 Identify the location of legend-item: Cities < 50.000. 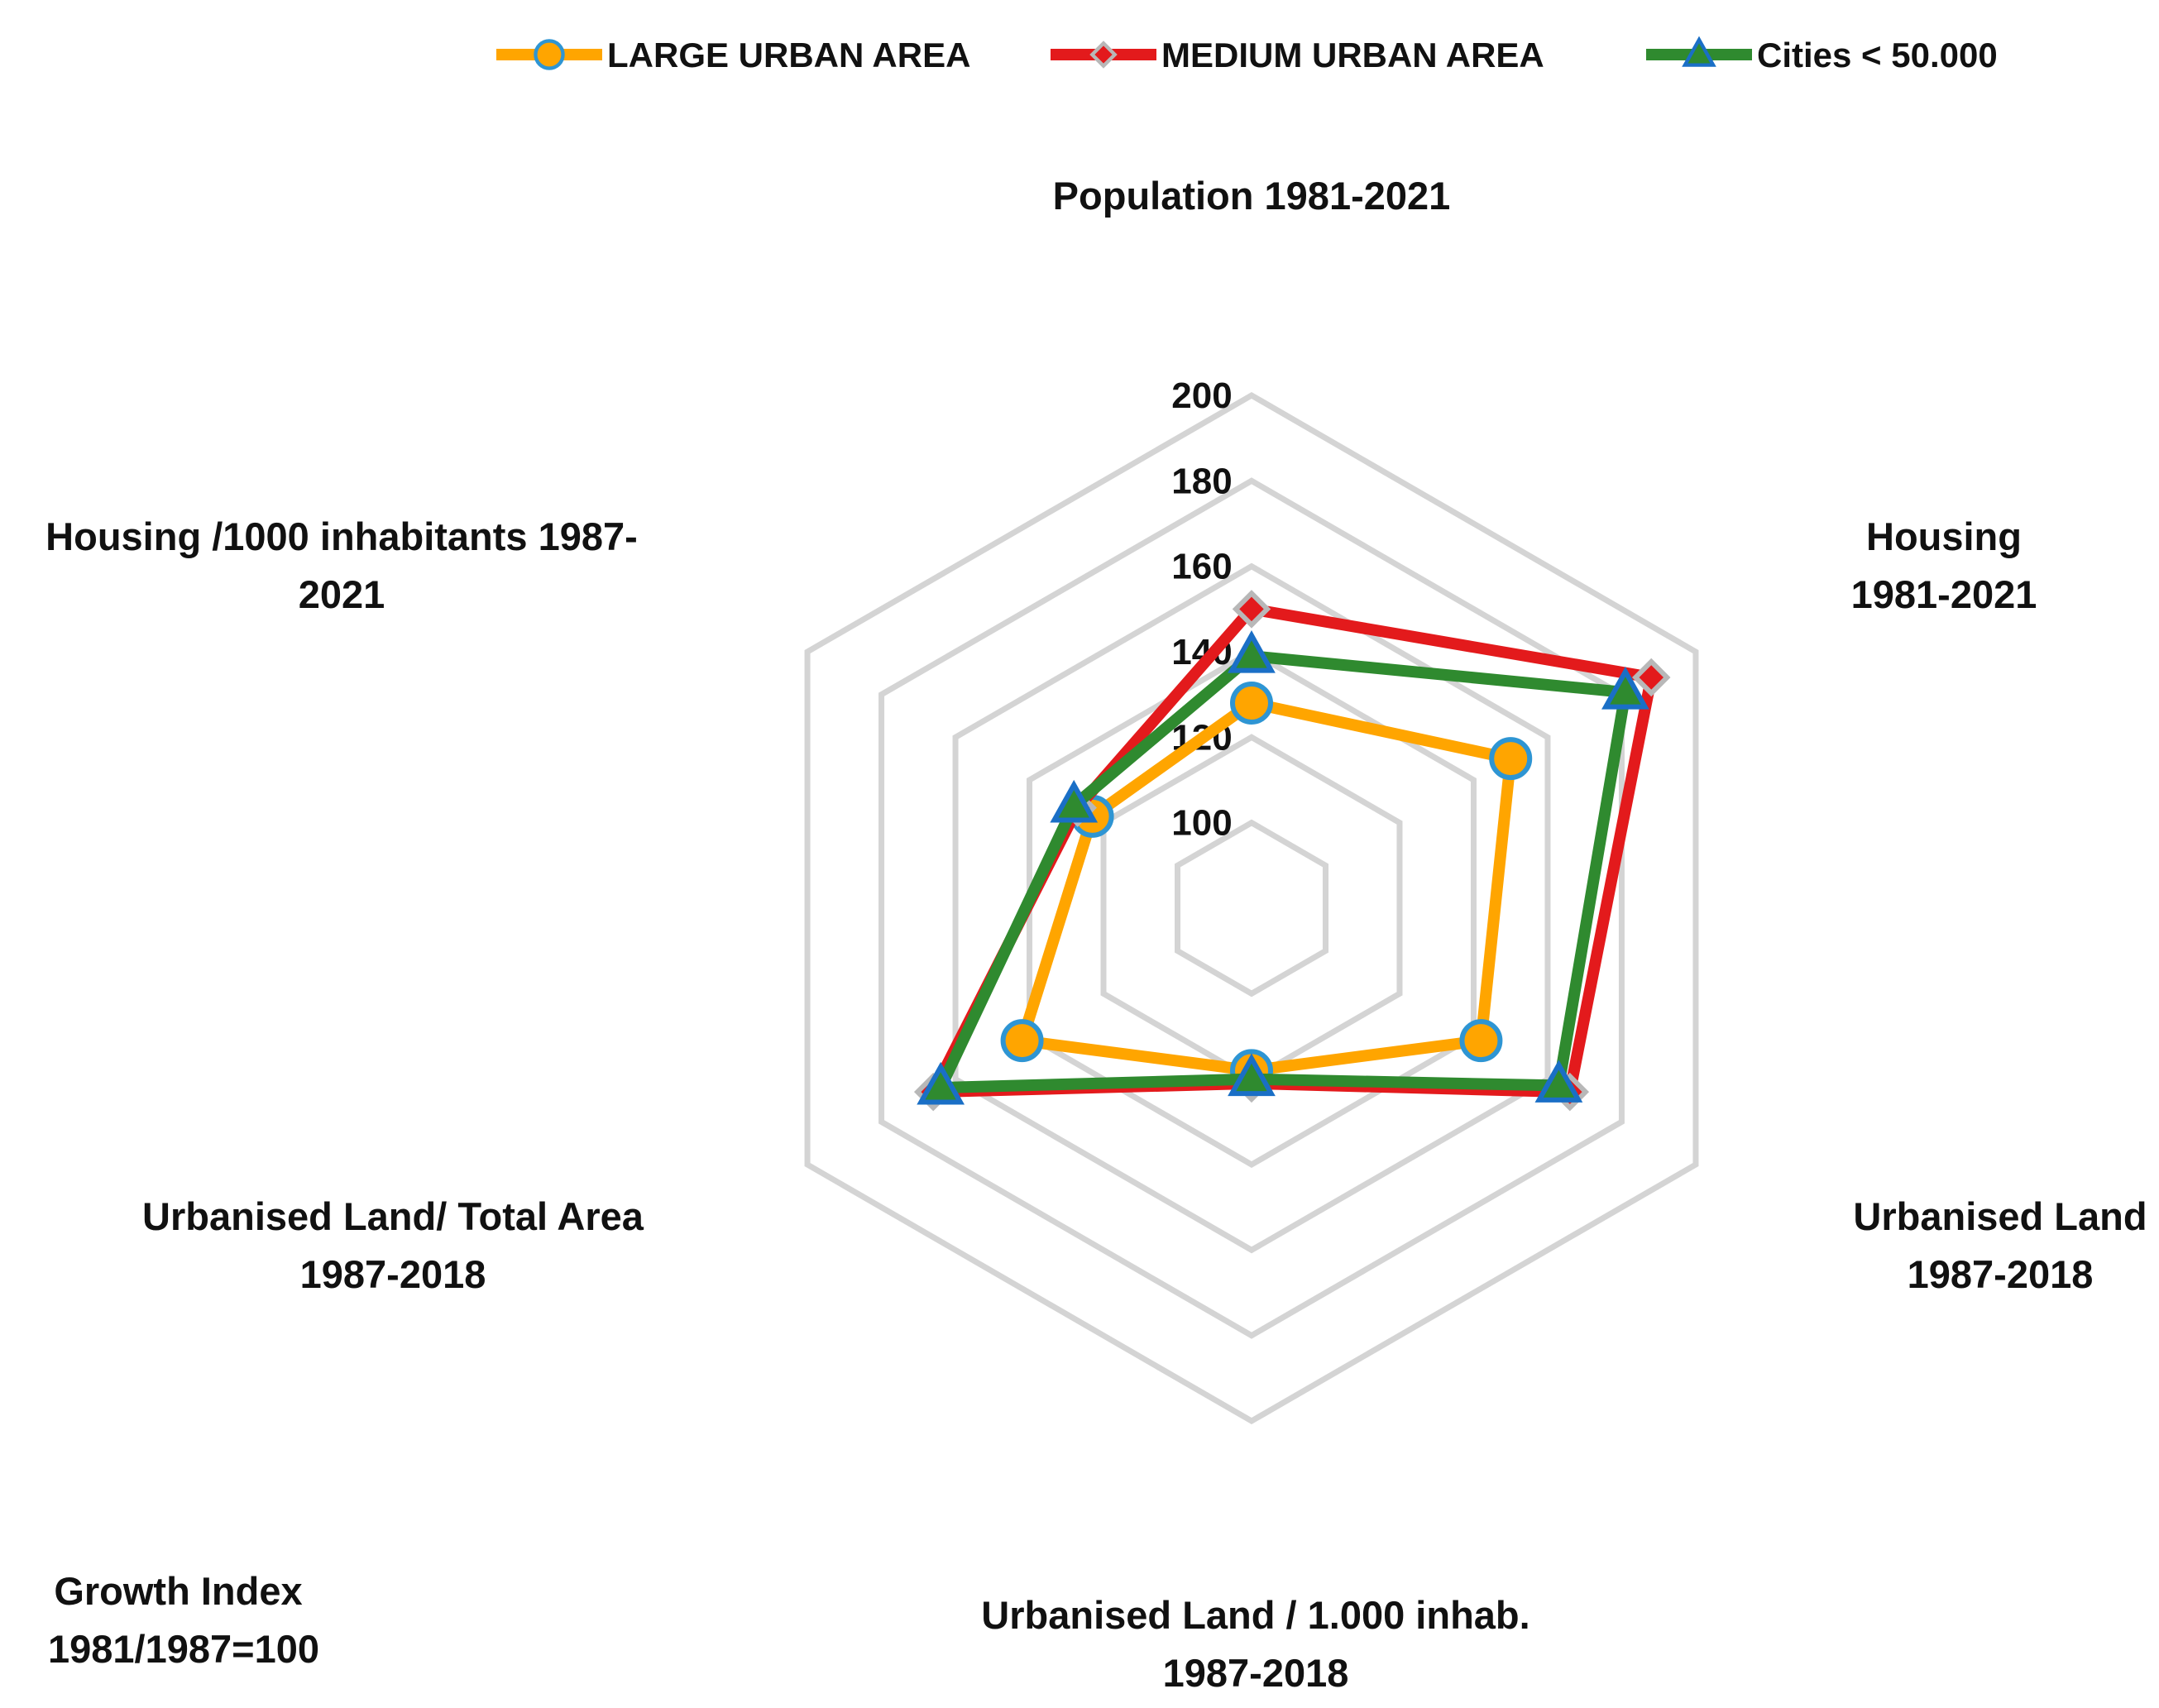
(1822, 55).